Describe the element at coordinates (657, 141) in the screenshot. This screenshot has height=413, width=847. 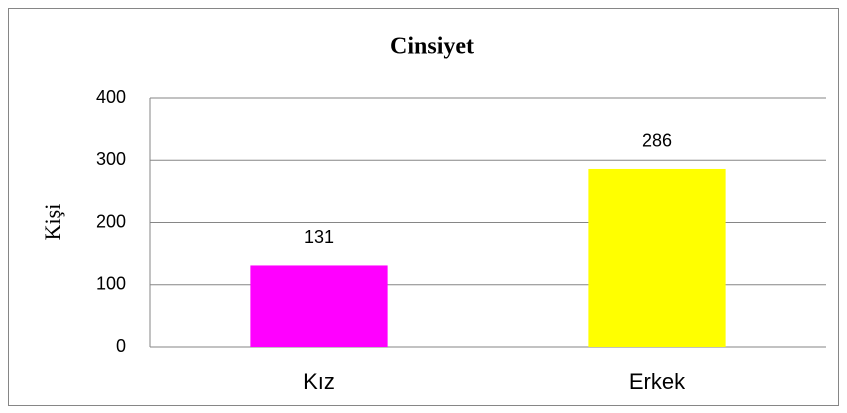
I see `data-label: 286` at that location.